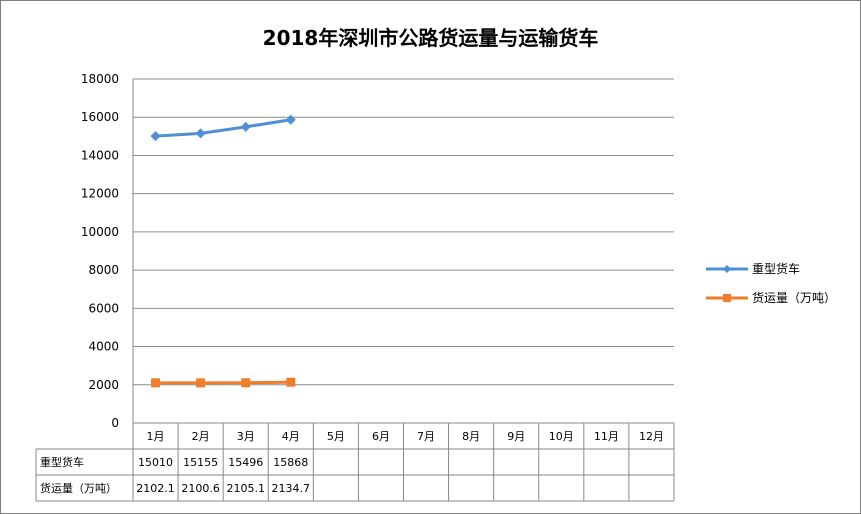 The width and height of the screenshot is (861, 514). Describe the element at coordinates (245, 462) in the screenshot. I see `table-cell-value: 15496` at that location.